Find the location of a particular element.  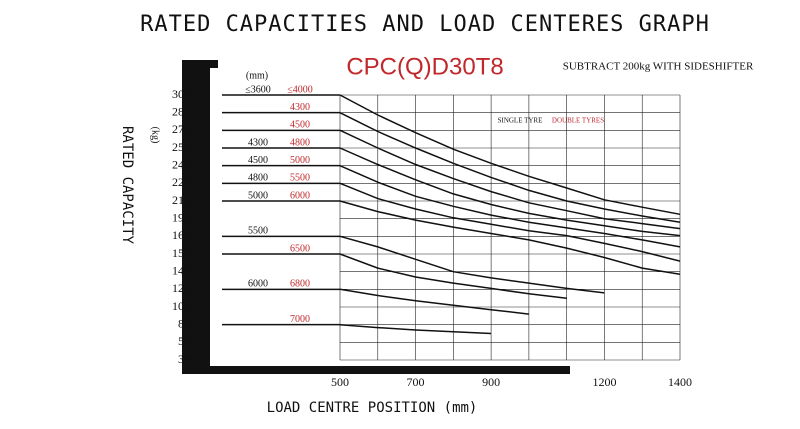

y-tick-label: 300 is located at coordinates (187, 359).